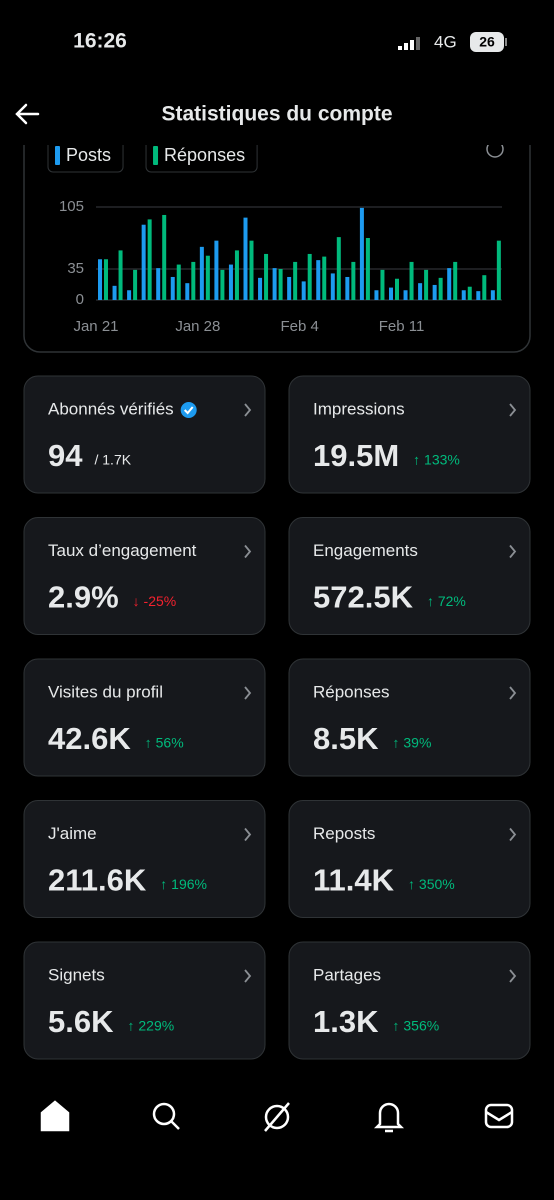  What do you see at coordinates (100, 41) in the screenshot?
I see `clock: 16:26` at bounding box center [100, 41].